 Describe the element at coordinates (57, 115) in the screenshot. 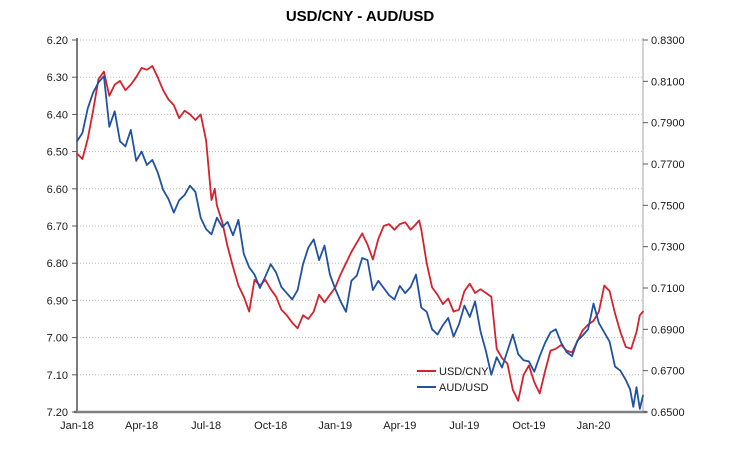

I see `left-axis-tick-label: 6.40` at that location.